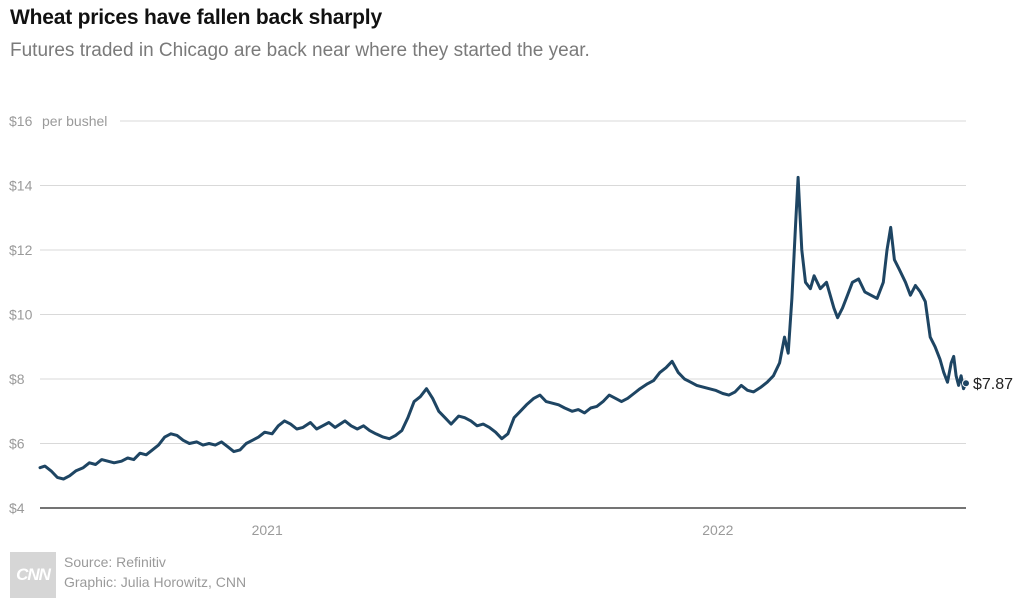 The height and width of the screenshot is (608, 1024). What do you see at coordinates (17, 379) in the screenshot?
I see `y-tick-label: $8` at bounding box center [17, 379].